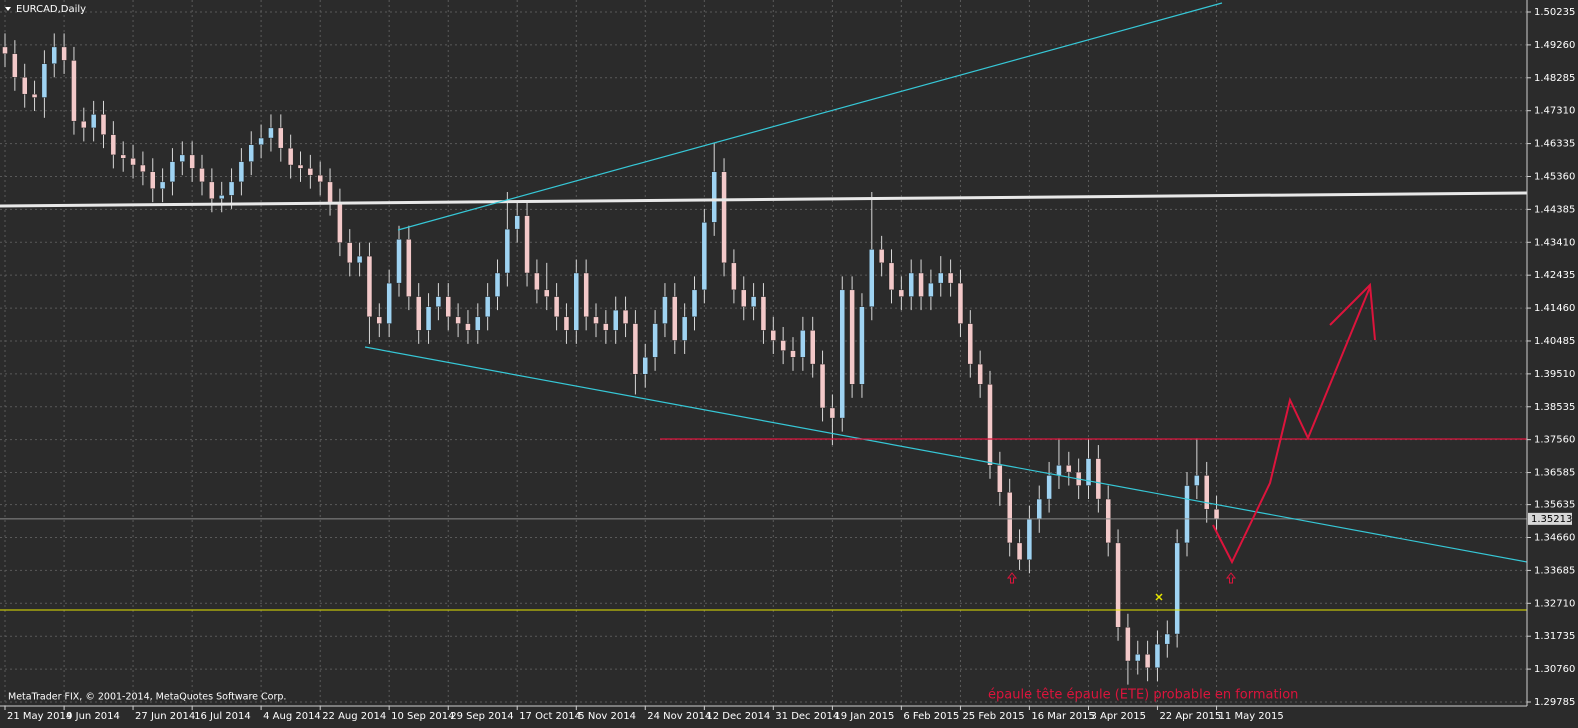 This screenshot has width=1578, height=728. I want to click on y-tick-label: 1.46335, so click(1554, 144).